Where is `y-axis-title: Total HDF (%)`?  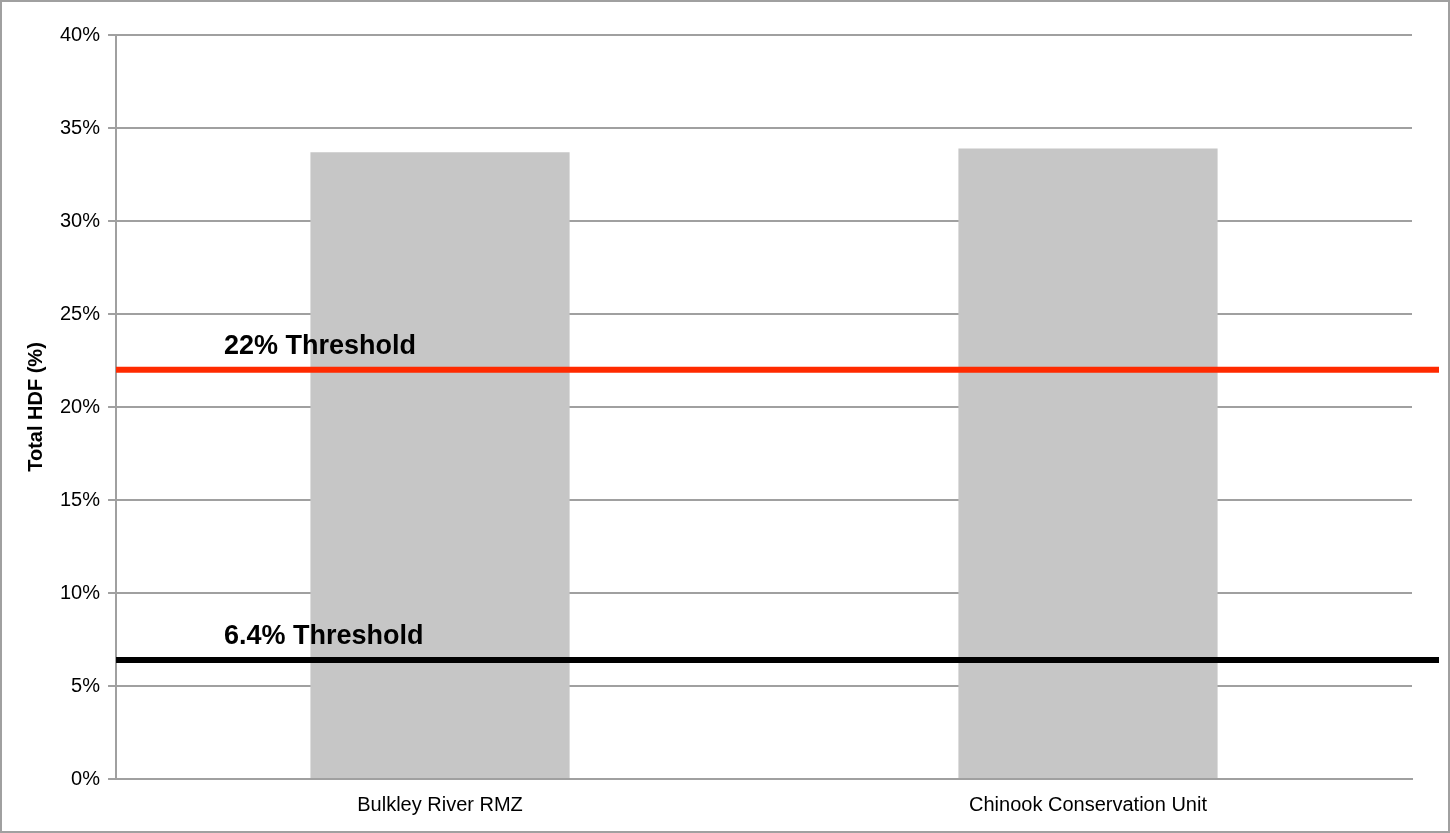
y-axis-title: Total HDF (%) is located at coordinates (34, 407).